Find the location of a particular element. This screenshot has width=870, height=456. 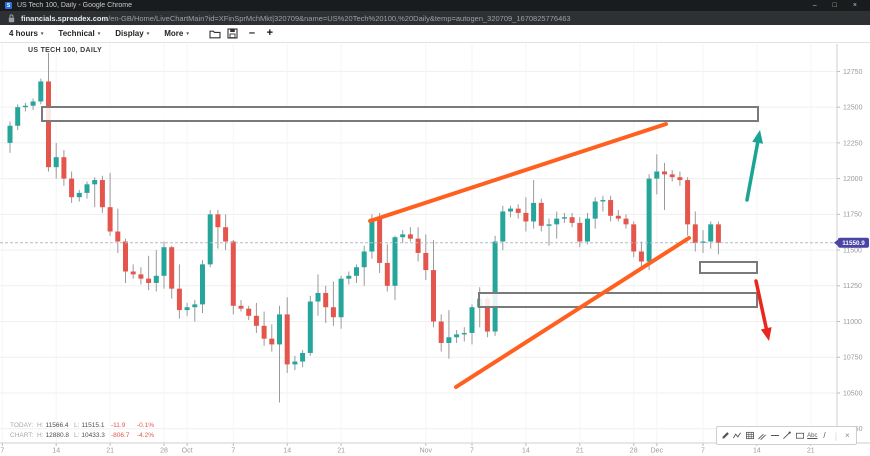

chart-change: -806.7 is located at coordinates (120, 435).